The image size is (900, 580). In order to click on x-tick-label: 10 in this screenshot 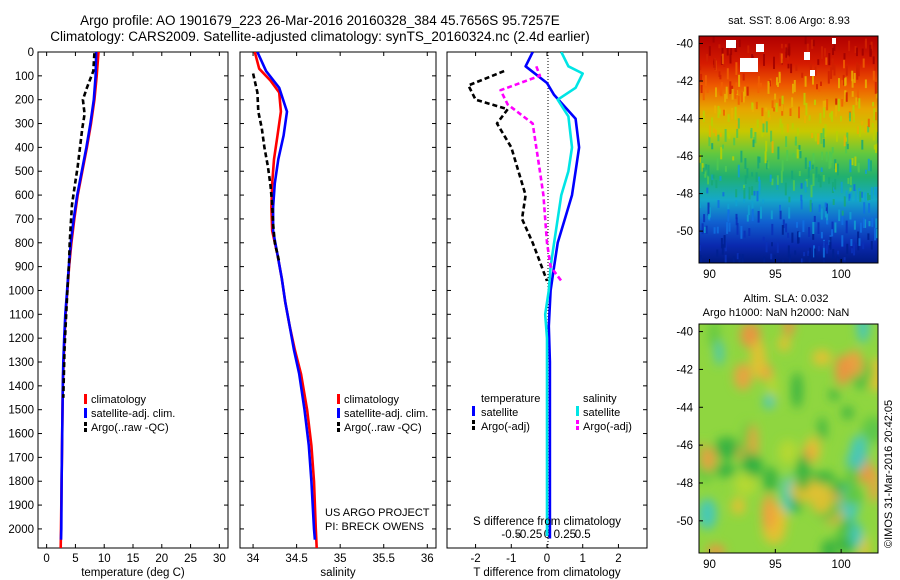, I will do `click(104, 559)`.